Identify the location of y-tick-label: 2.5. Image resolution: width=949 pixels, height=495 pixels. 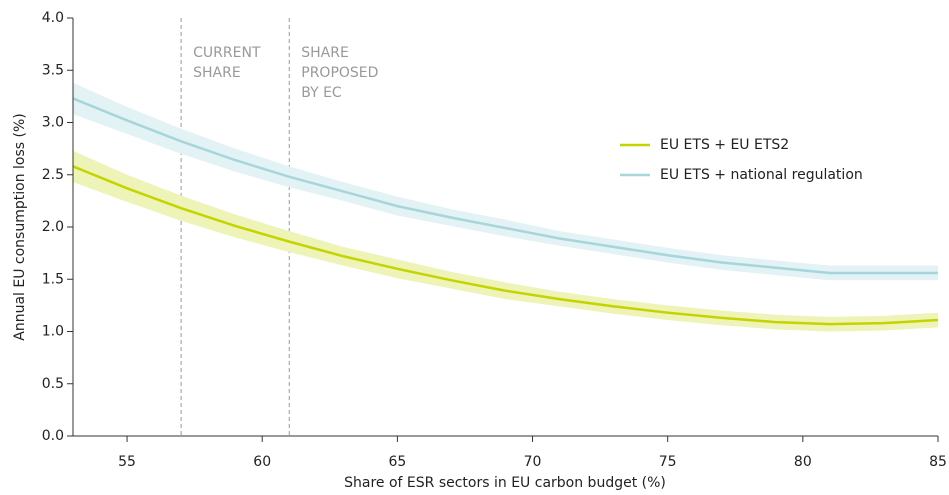
(53, 175).